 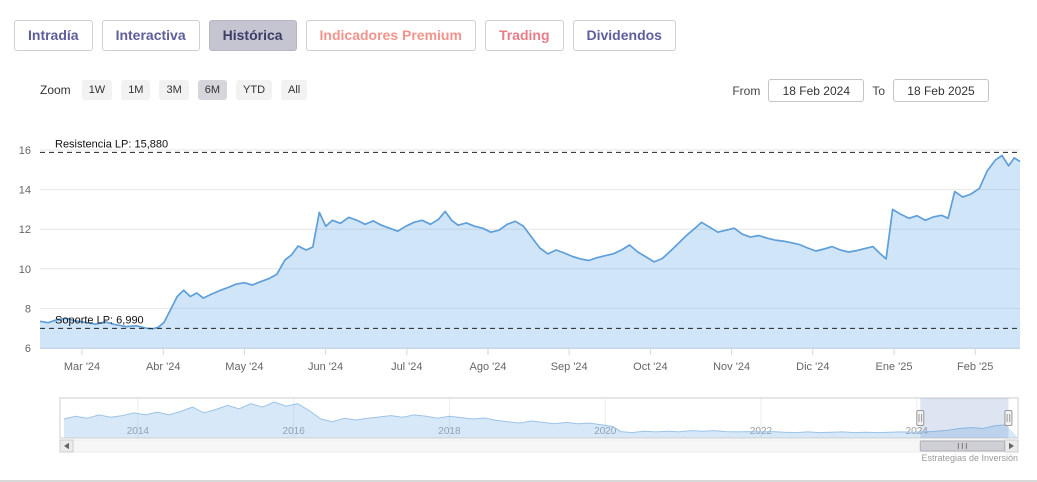 I want to click on zoom-3m-button: 3M, so click(x=174, y=90).